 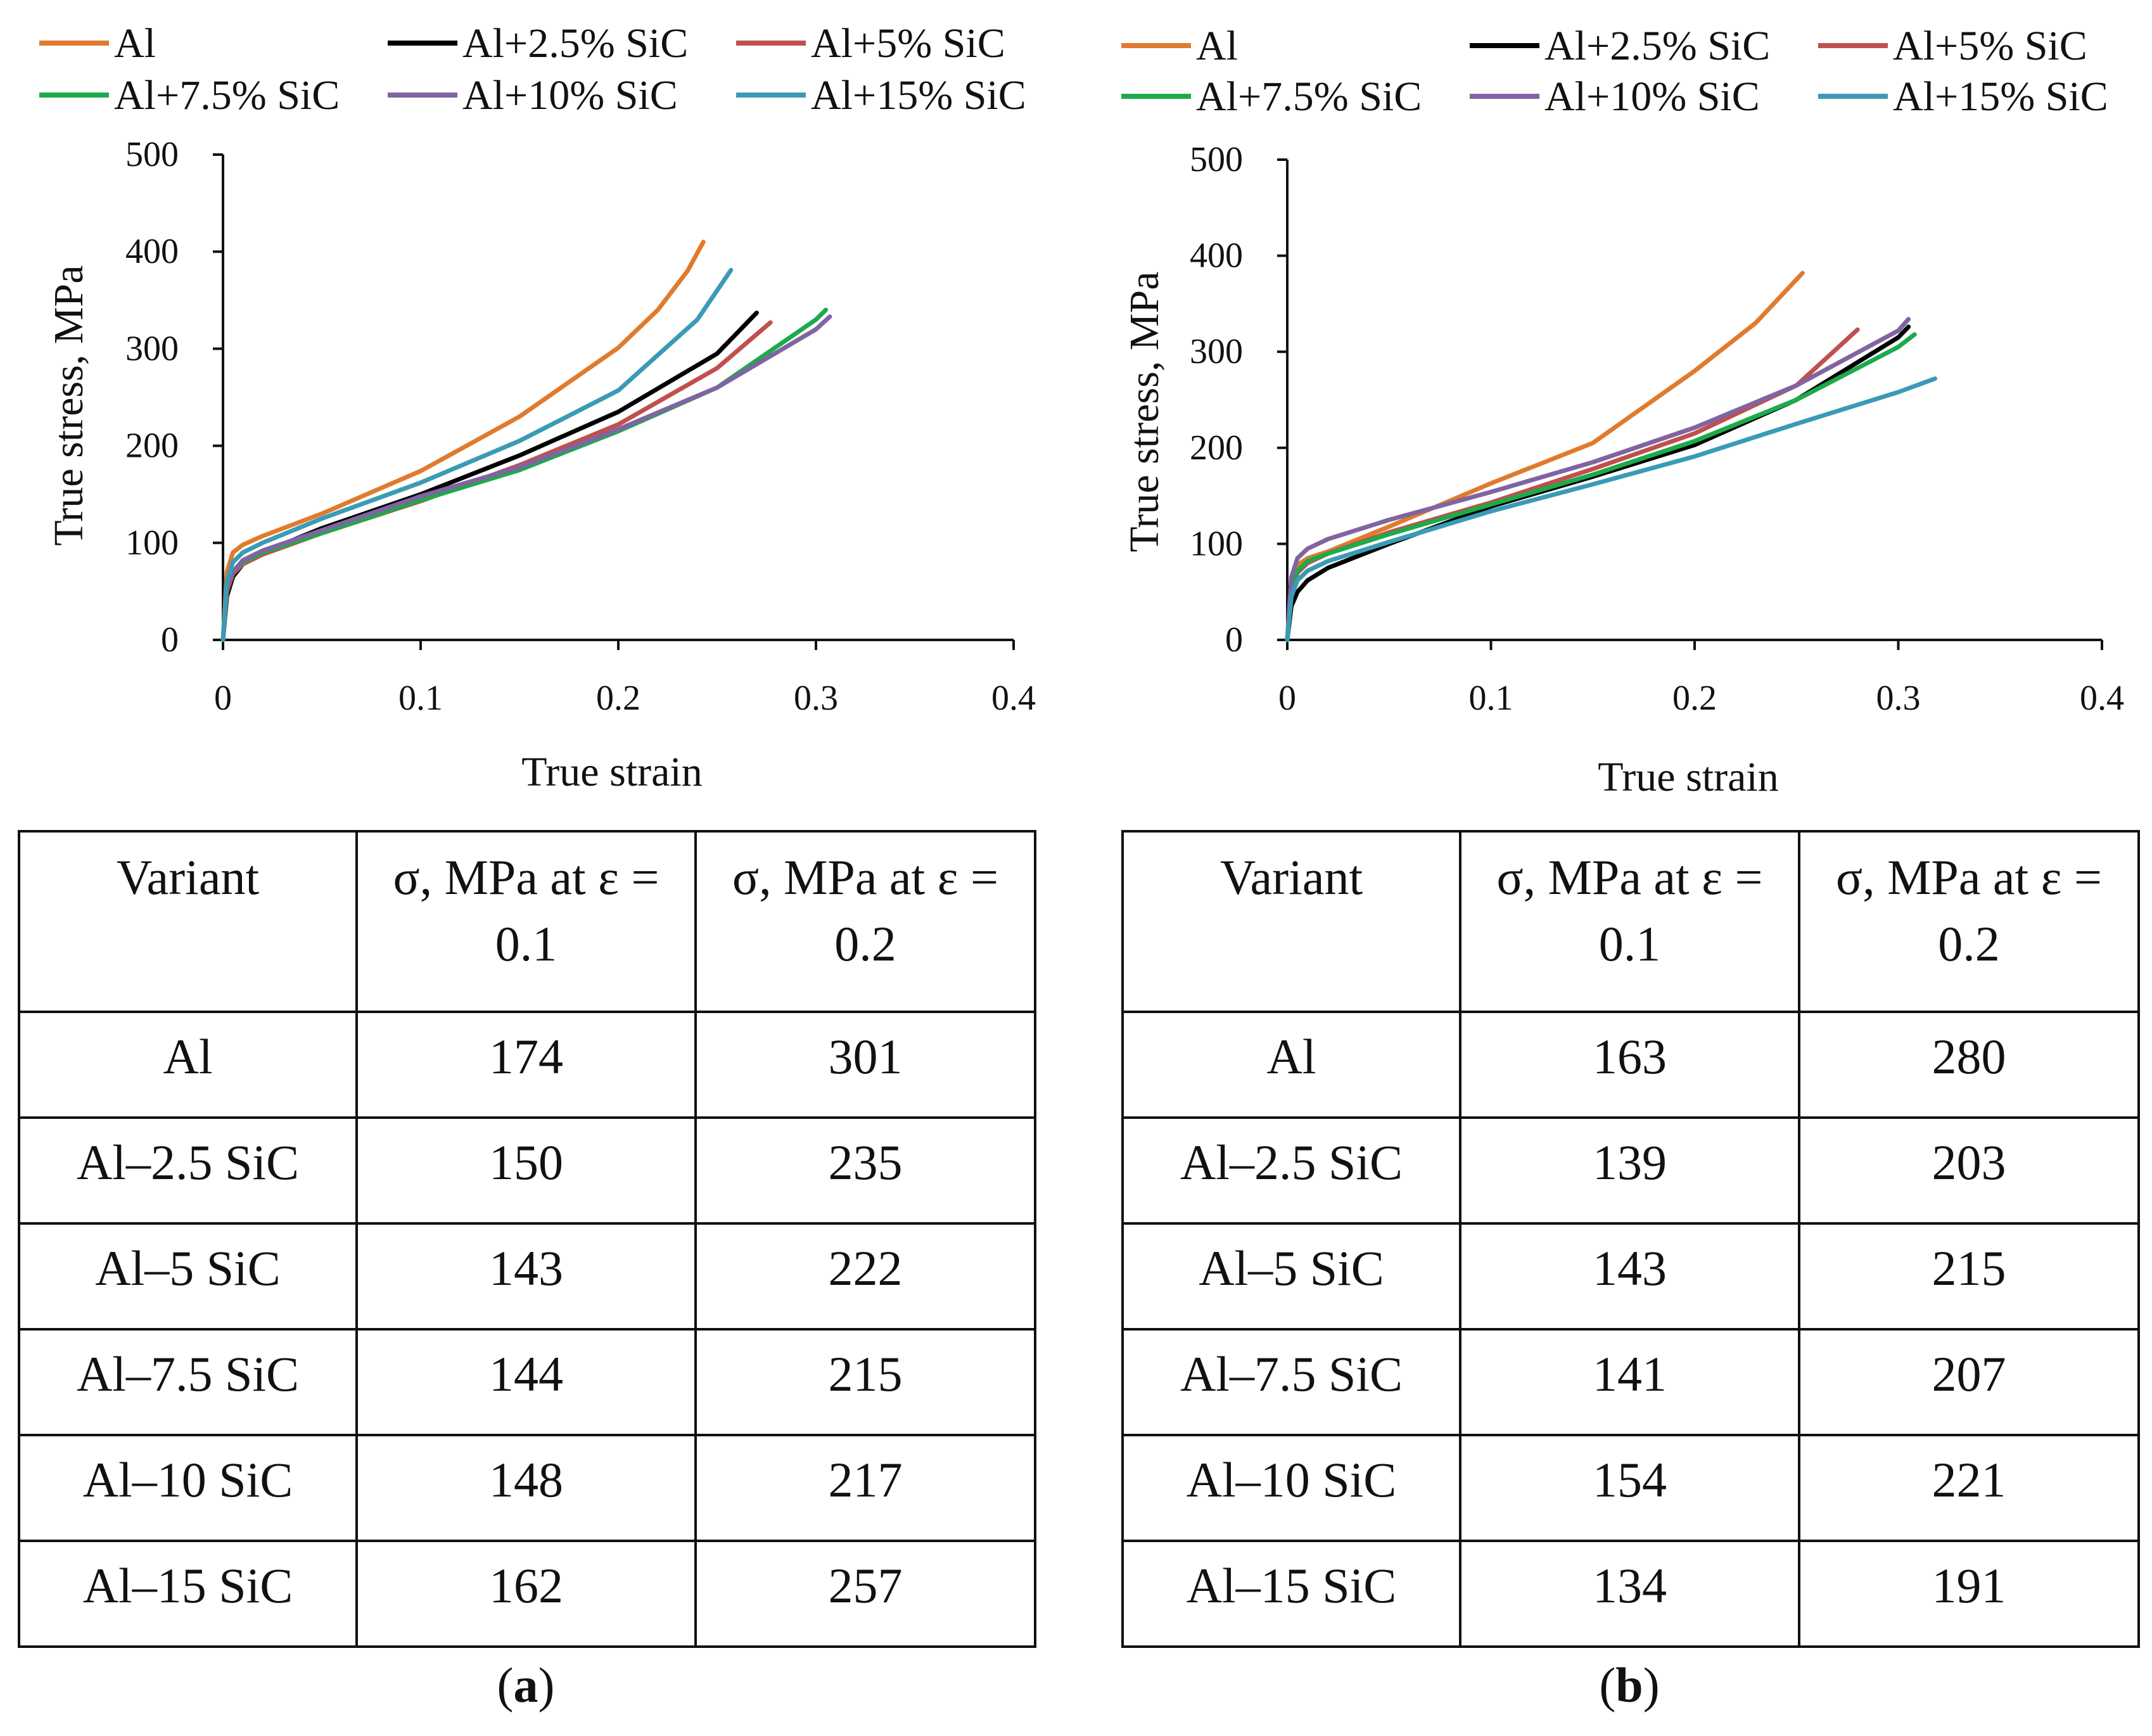 I want to click on y-tick-label: 0, so click(x=170, y=640).